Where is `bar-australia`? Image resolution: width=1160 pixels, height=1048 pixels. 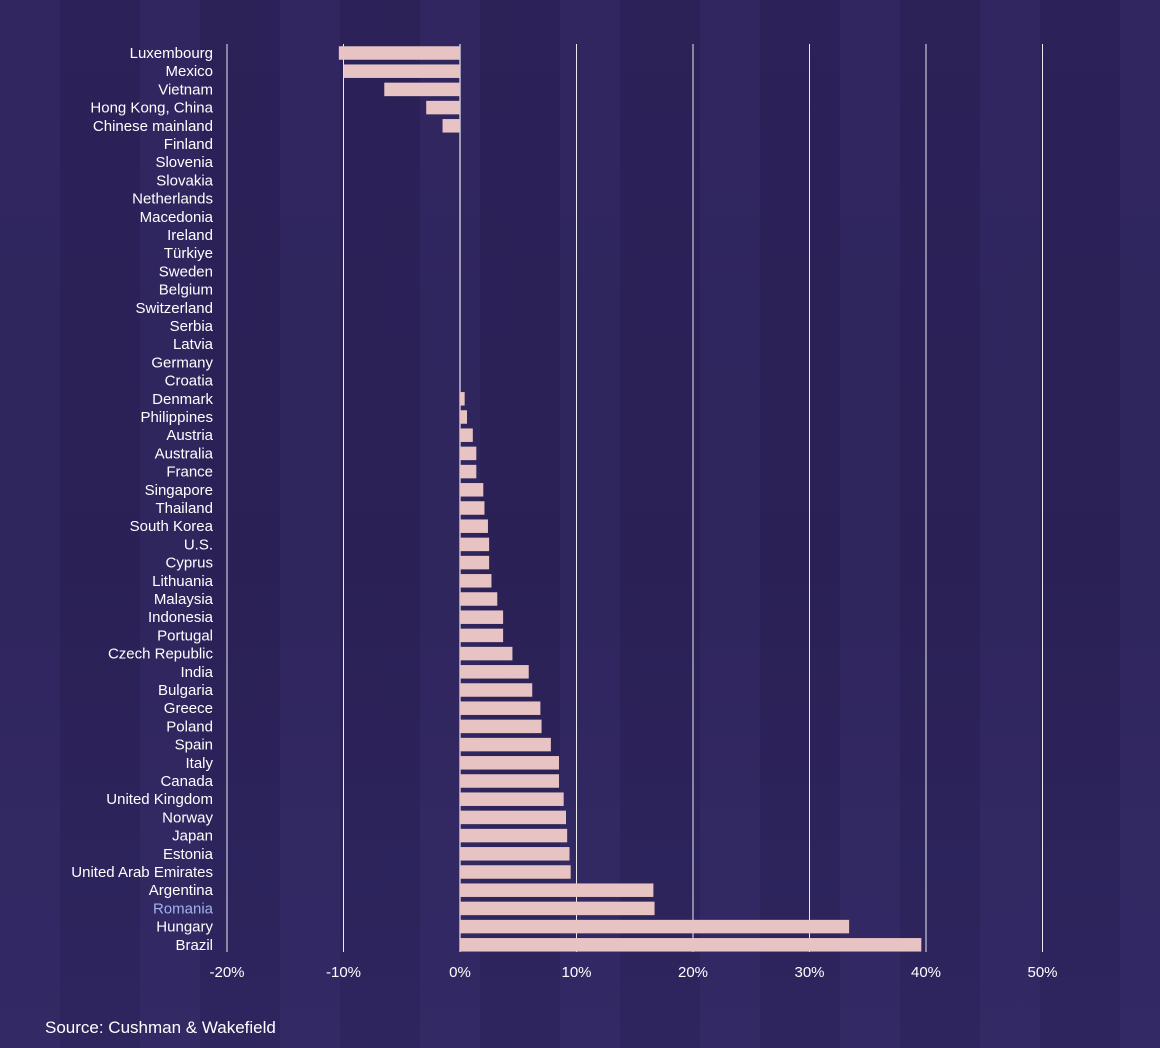 bar-australia is located at coordinates (468, 453).